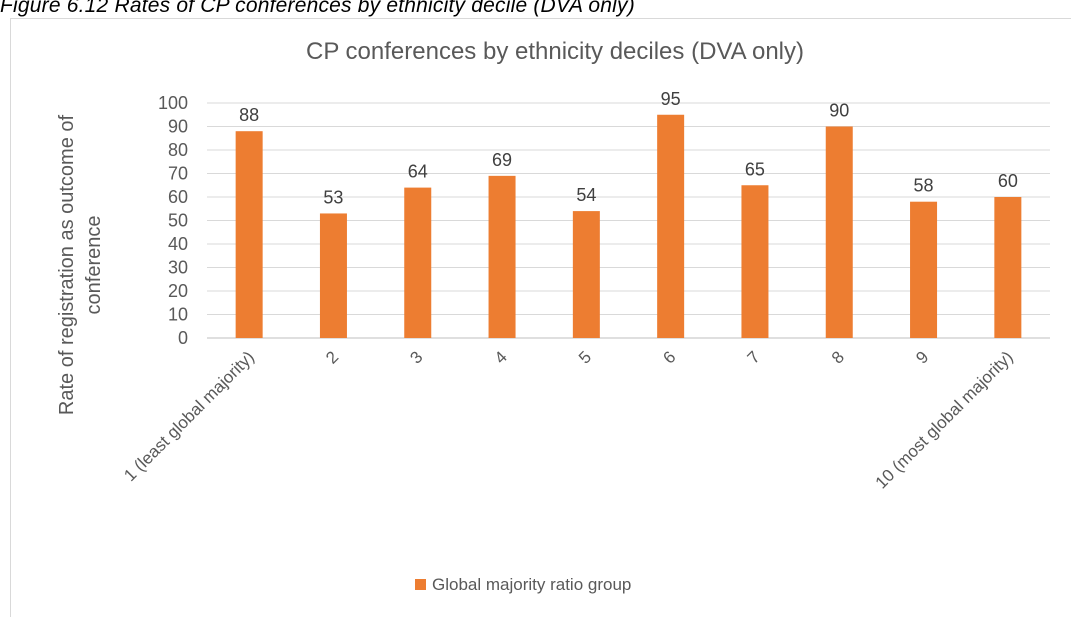 The height and width of the screenshot is (617, 1071). I want to click on x-tick-label: 1 (least global majority), so click(189, 416).